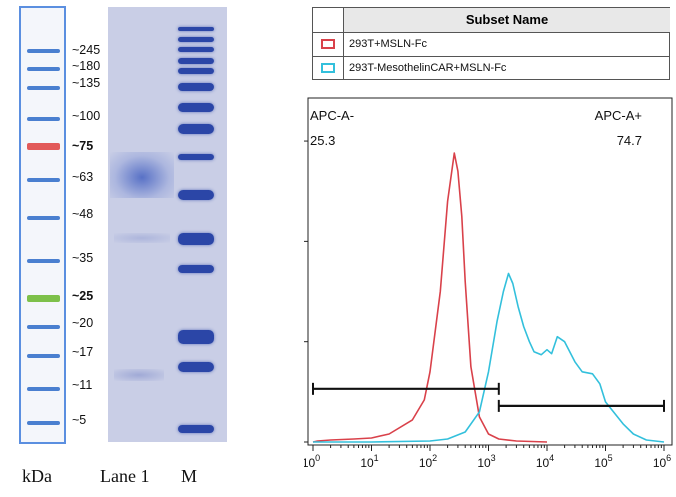 The height and width of the screenshot is (497, 676). I want to click on ladder-label: ~180, so click(86, 66).